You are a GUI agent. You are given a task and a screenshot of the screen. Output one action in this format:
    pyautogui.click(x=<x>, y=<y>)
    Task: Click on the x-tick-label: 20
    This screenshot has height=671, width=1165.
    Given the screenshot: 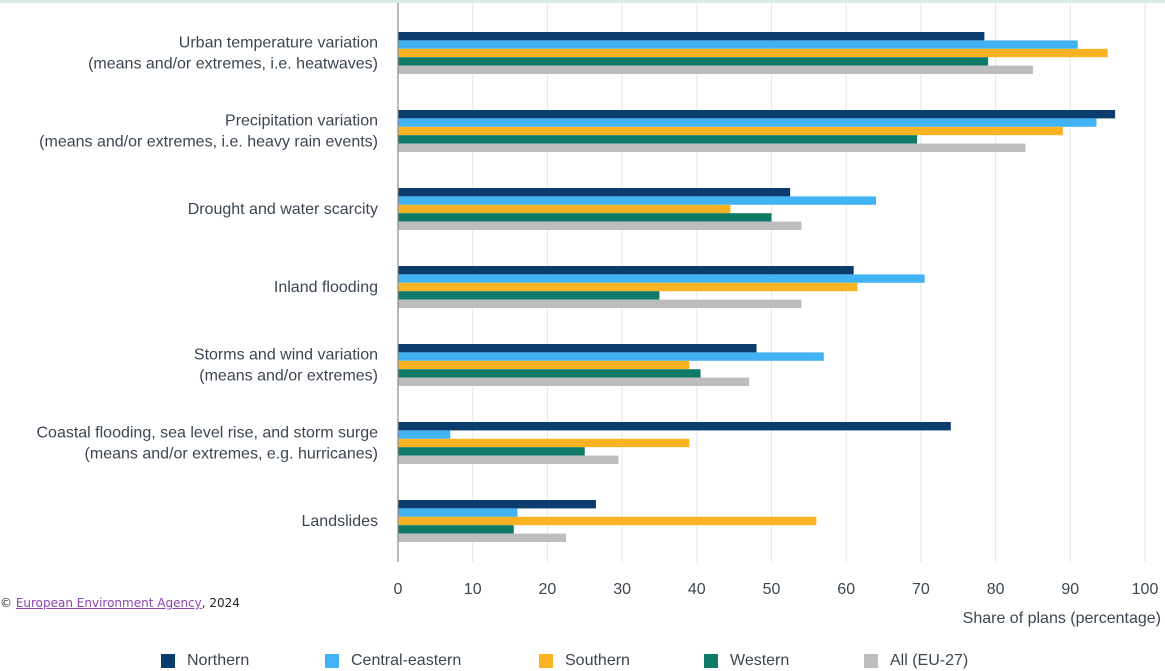 What is the action you would take?
    pyautogui.click(x=548, y=589)
    